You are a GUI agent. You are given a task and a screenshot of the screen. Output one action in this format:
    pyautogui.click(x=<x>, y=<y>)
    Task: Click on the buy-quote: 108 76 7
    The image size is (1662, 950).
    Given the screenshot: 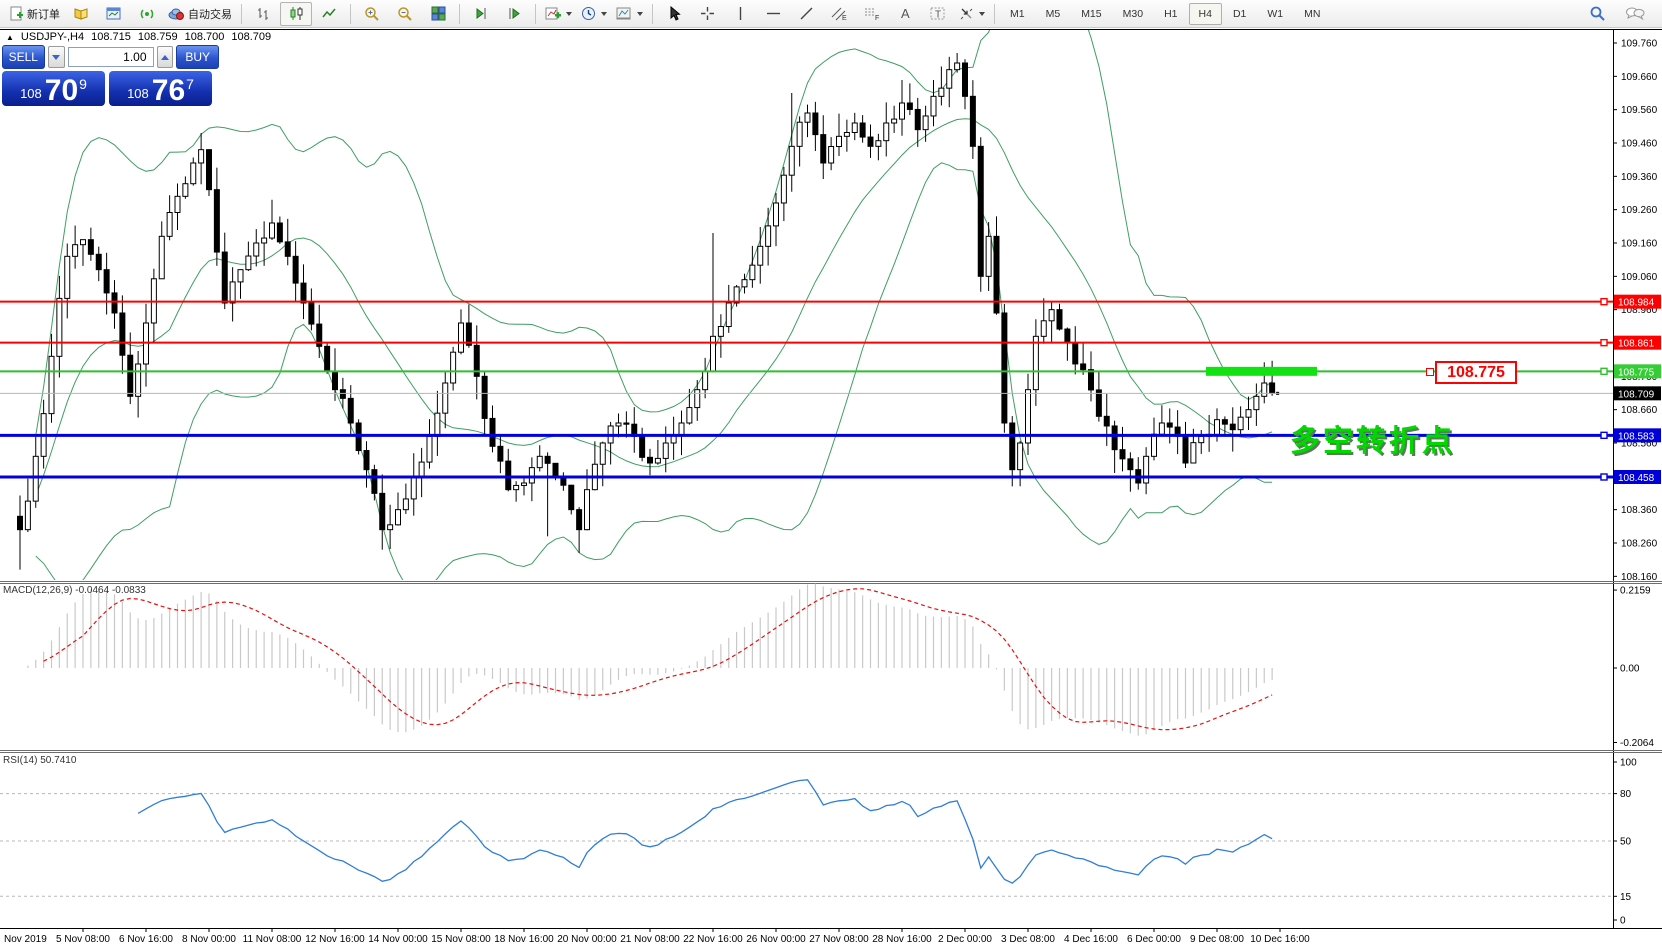 What is the action you would take?
    pyautogui.click(x=160, y=88)
    